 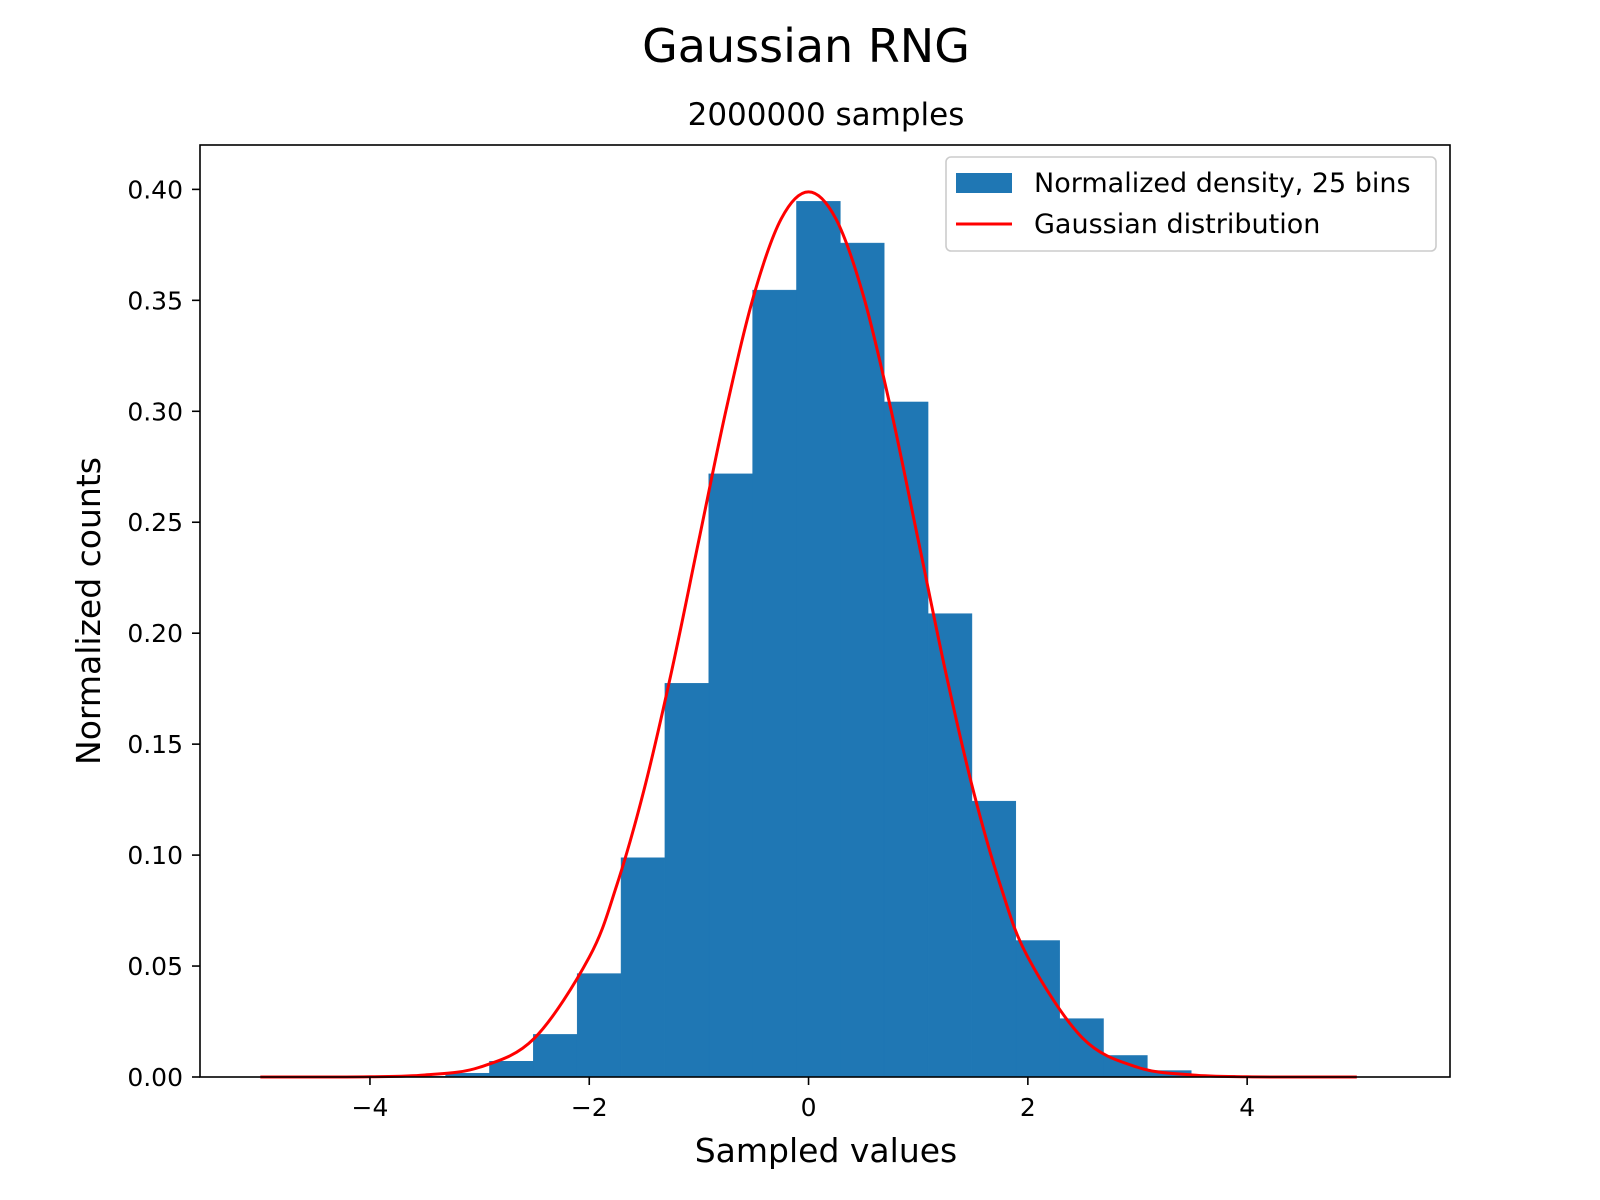 What do you see at coordinates (155, 189) in the screenshot?
I see `y-tick-label: 0.40` at bounding box center [155, 189].